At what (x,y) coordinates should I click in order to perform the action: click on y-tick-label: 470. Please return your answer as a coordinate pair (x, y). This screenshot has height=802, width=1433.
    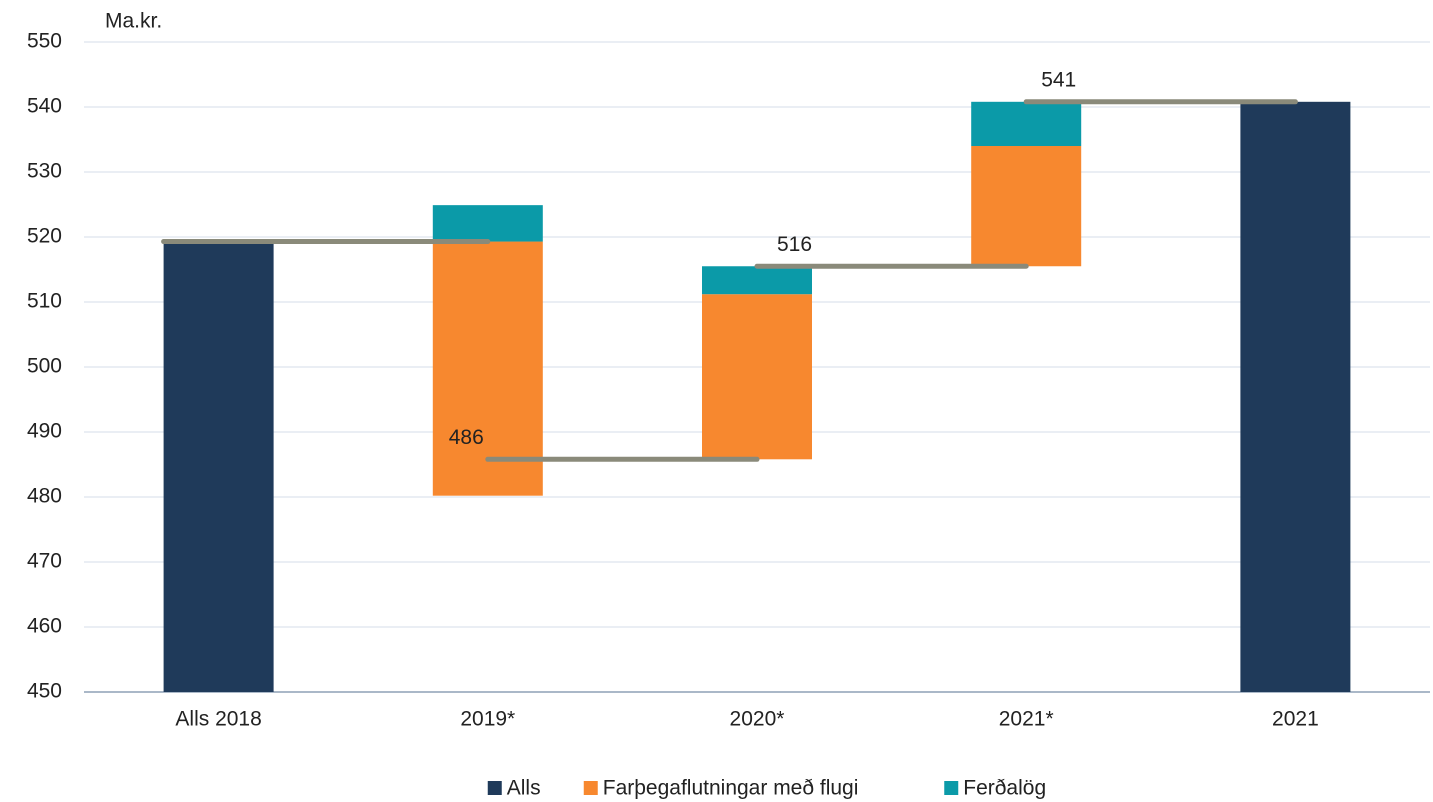
    Looking at the image, I should click on (44, 561).